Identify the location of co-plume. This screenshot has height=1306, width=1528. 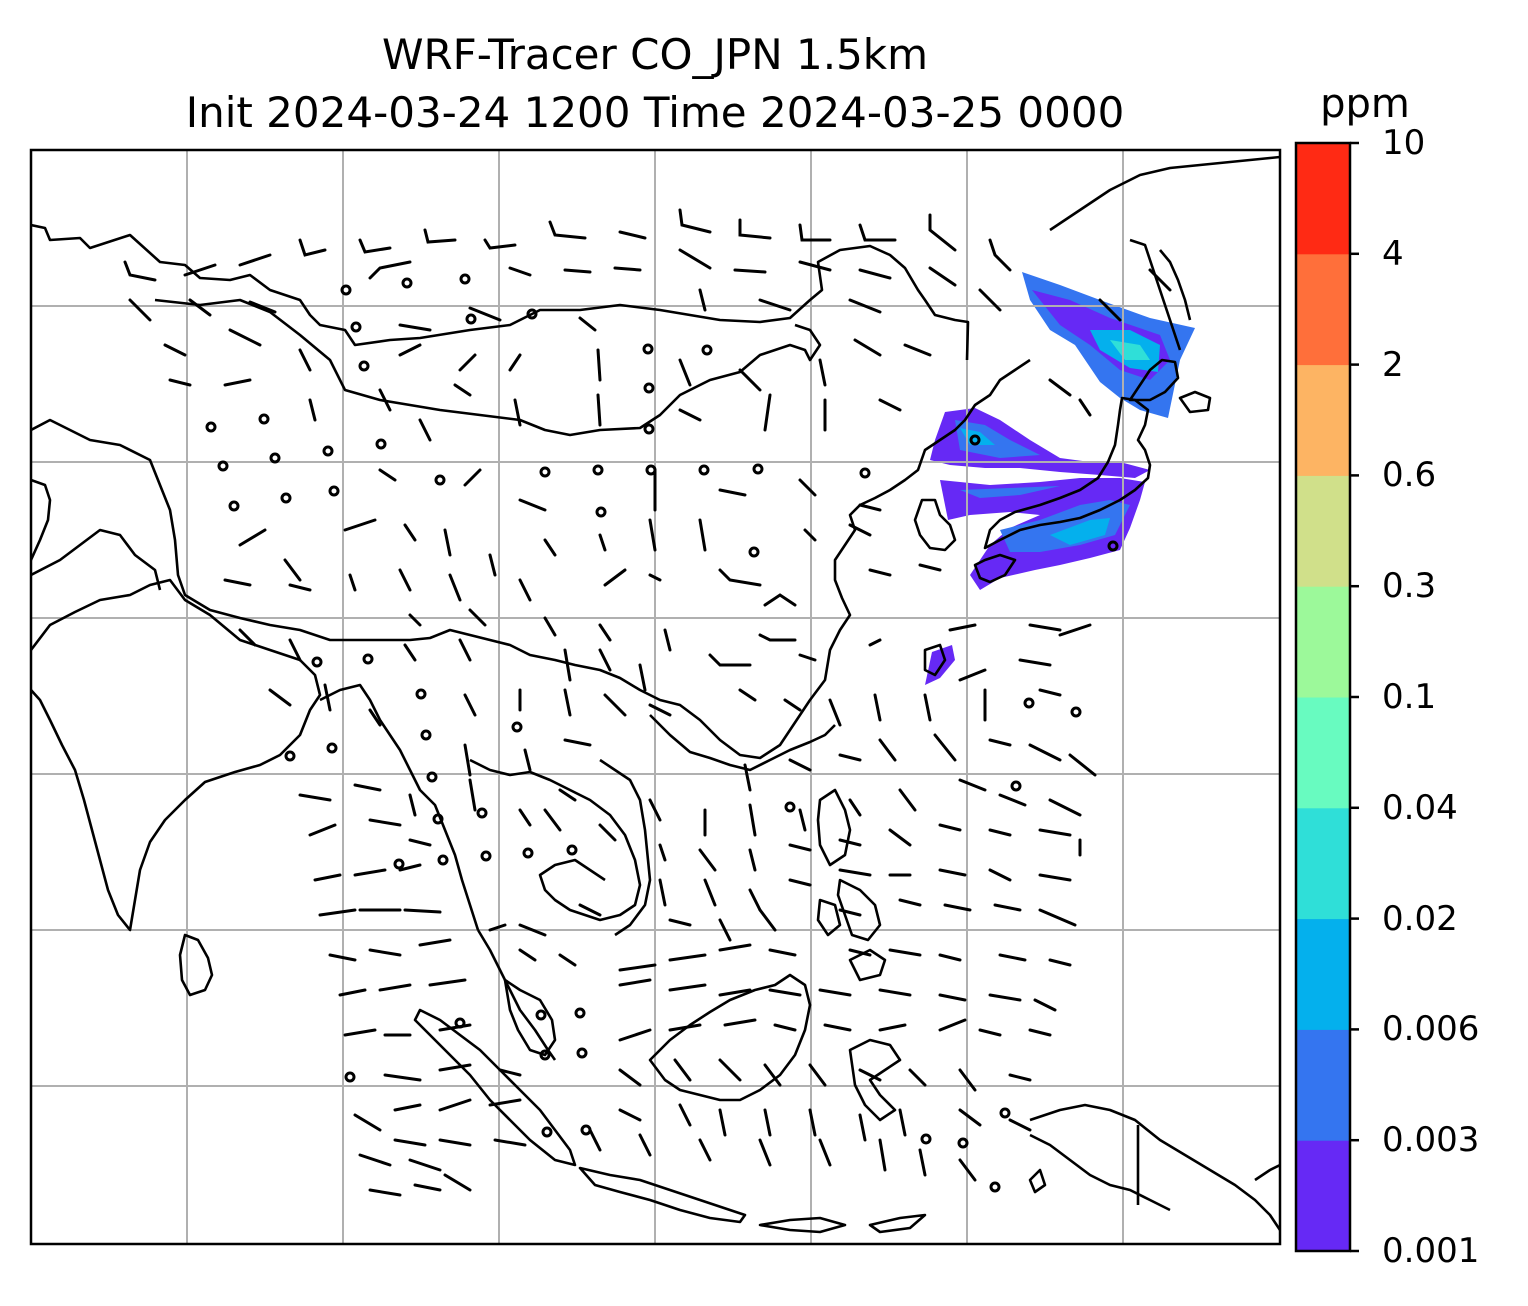
(1060, 478).